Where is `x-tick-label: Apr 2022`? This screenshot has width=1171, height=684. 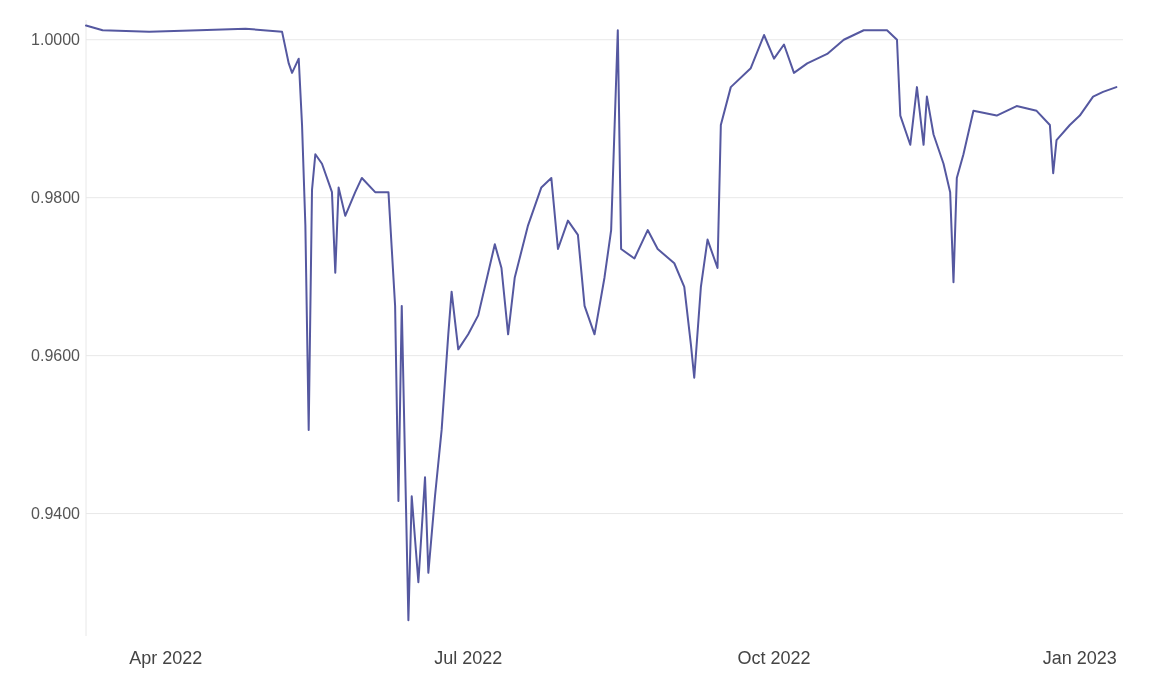
x-tick-label: Apr 2022 is located at coordinates (166, 658).